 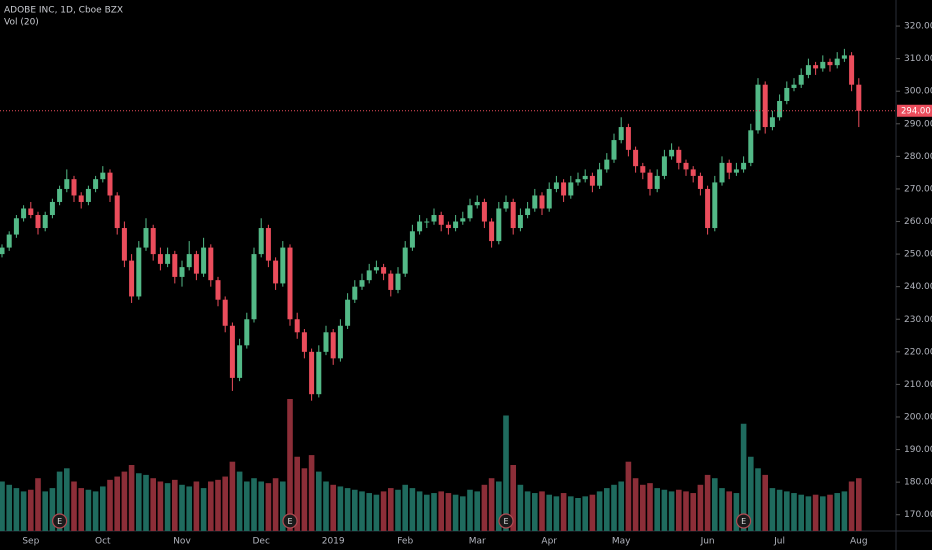 What do you see at coordinates (918, 92) in the screenshot?
I see `y-tick-label: 300.00` at bounding box center [918, 92].